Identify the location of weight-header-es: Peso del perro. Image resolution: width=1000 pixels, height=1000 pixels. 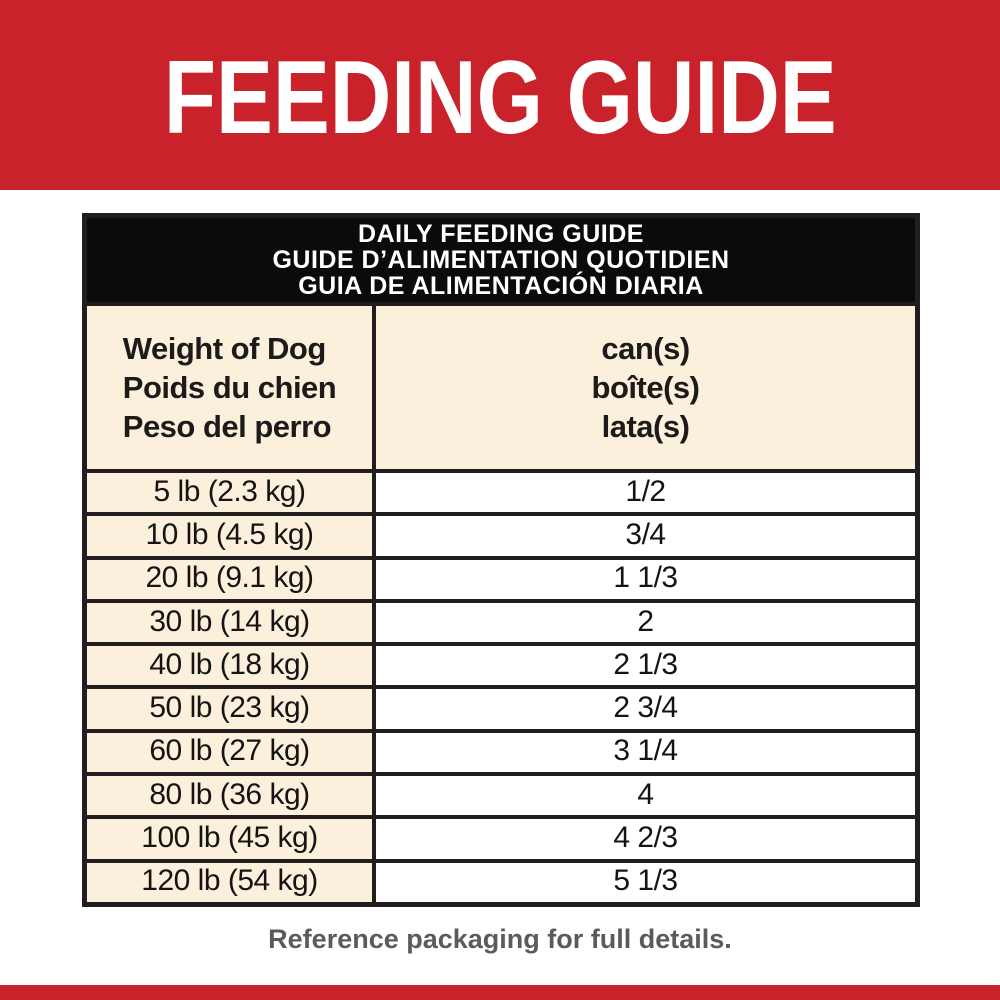
(227, 426).